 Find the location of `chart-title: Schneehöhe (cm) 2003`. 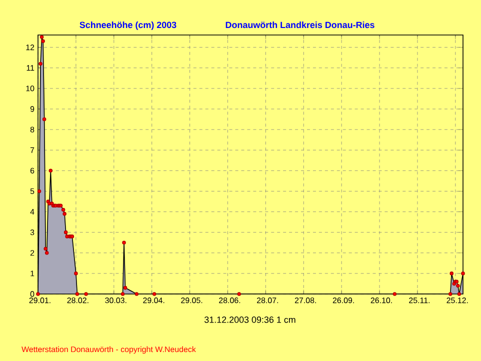

chart-title: Schneehöhe (cm) 2003 is located at coordinates (128, 25).